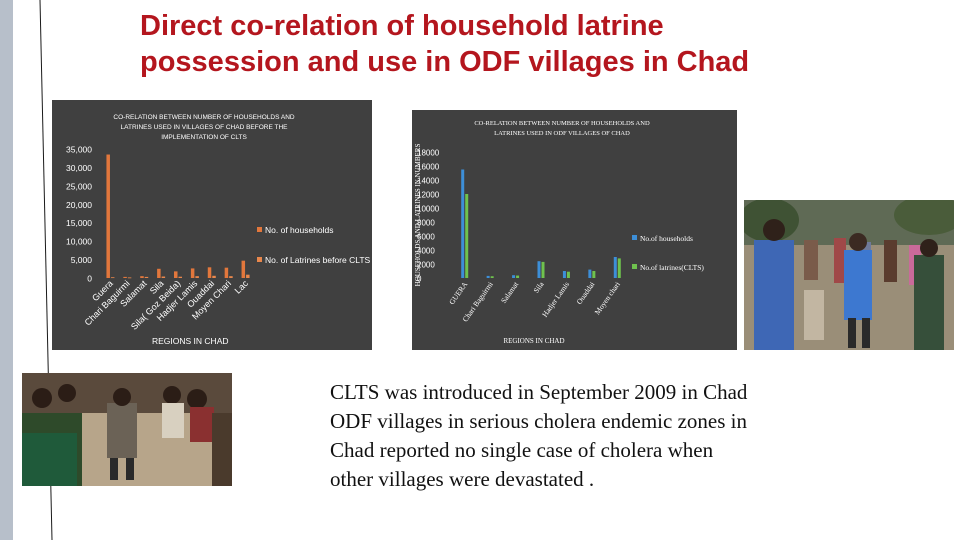 This screenshot has height=540, width=960. What do you see at coordinates (426, 237) in the screenshot?
I see `y-tick-label: 6000` at bounding box center [426, 237].